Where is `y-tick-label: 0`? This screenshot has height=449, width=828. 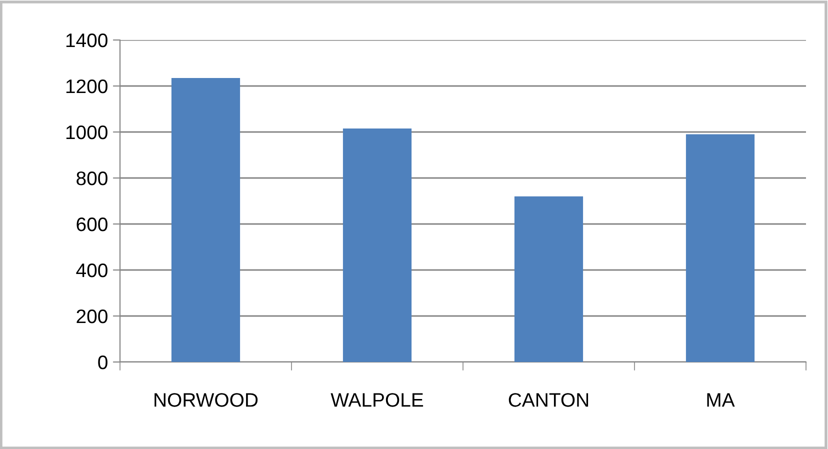
y-tick-label: 0 is located at coordinates (103, 362).